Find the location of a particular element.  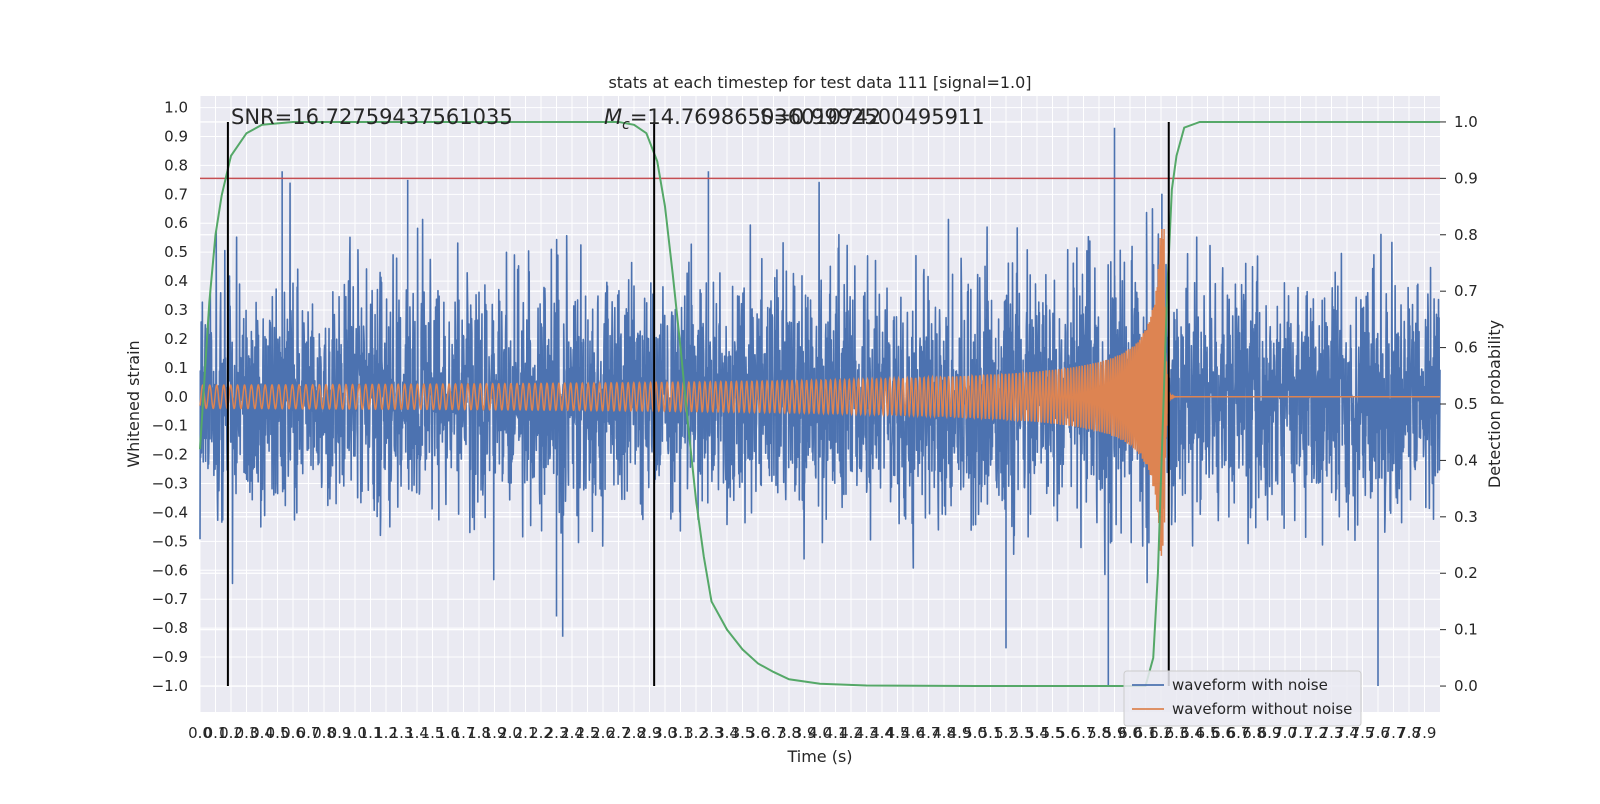

x-tick-label: 4.6 is located at coordinates (913, 733).